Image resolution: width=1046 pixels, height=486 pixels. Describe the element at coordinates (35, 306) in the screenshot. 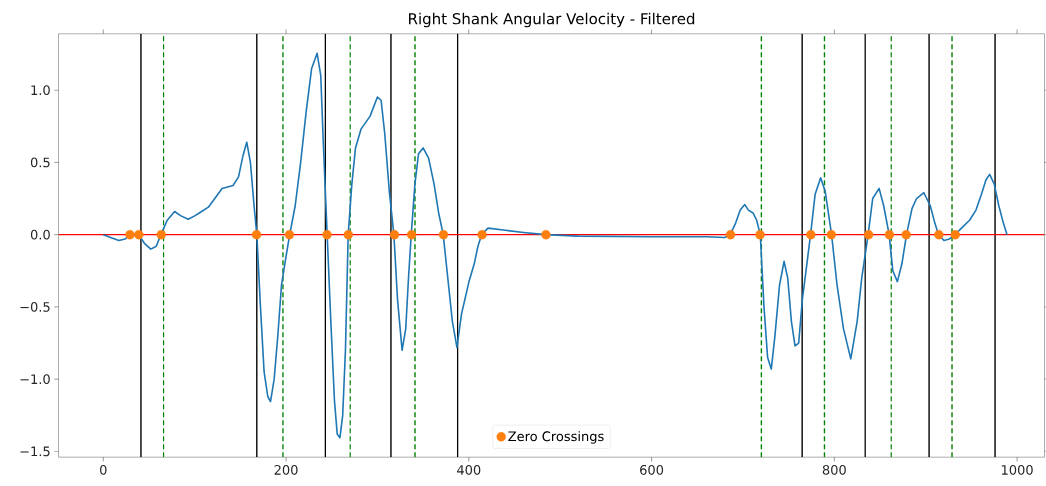

I see `y-tick-label: −0.5` at that location.